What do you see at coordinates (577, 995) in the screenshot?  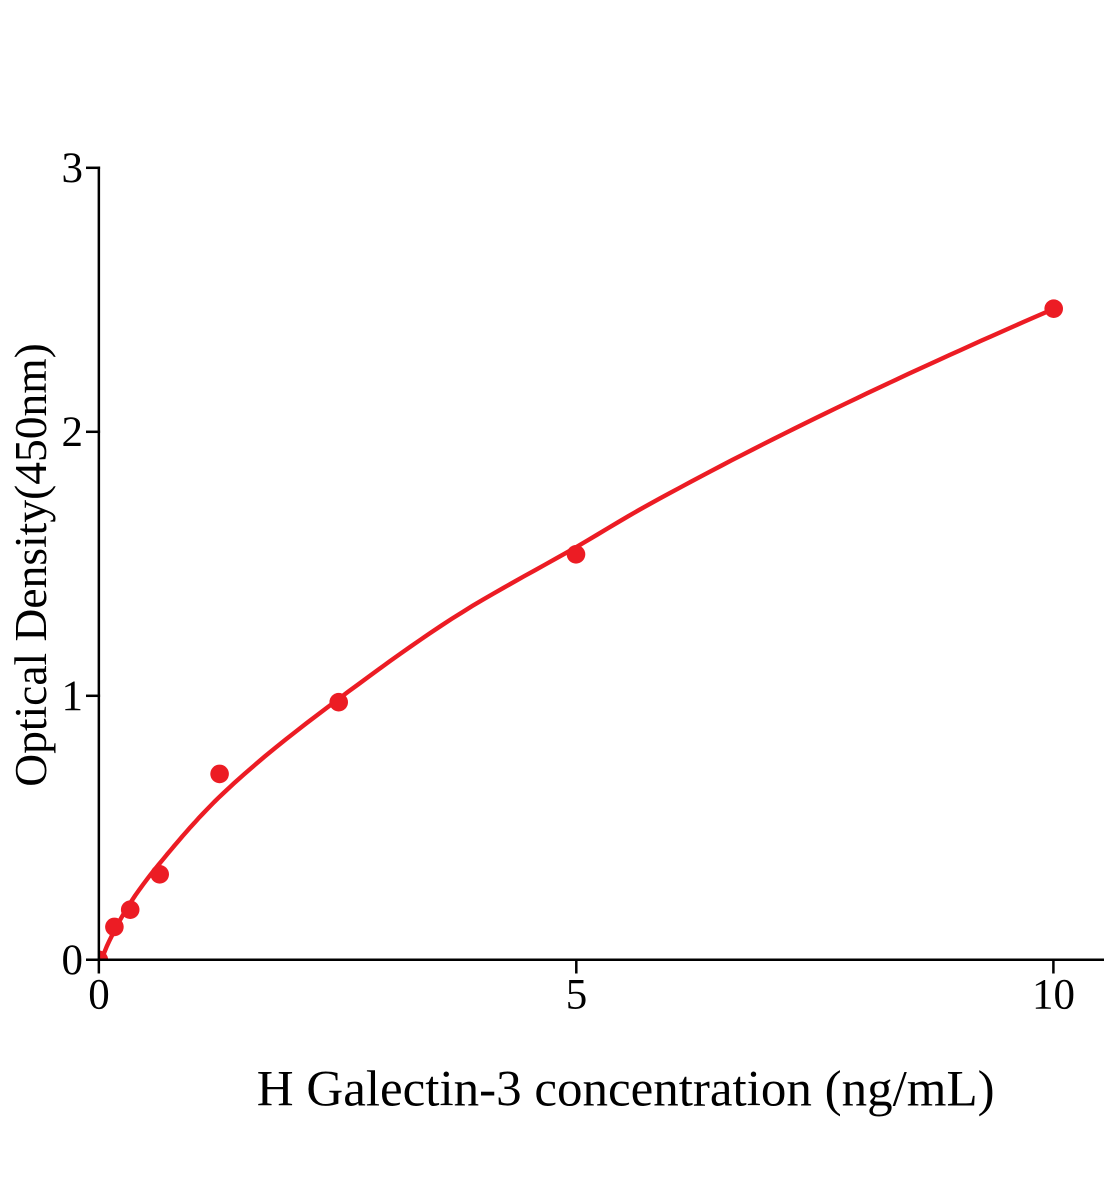 I see `svg-text: 5` at bounding box center [577, 995].